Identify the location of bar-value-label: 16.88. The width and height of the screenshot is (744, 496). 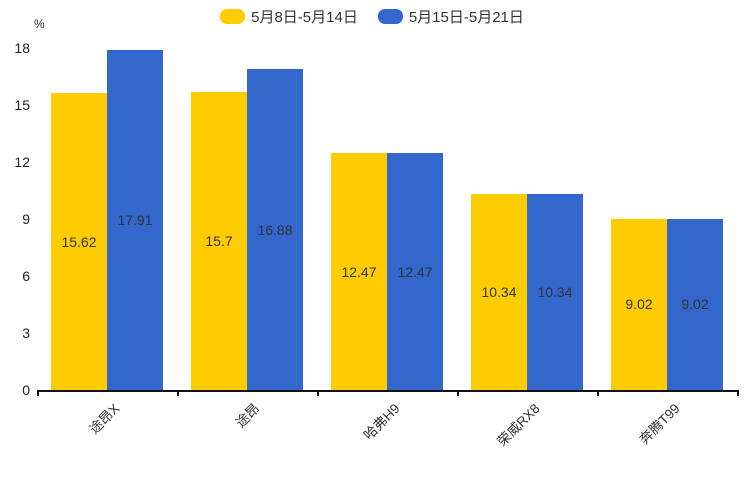
(275, 229).